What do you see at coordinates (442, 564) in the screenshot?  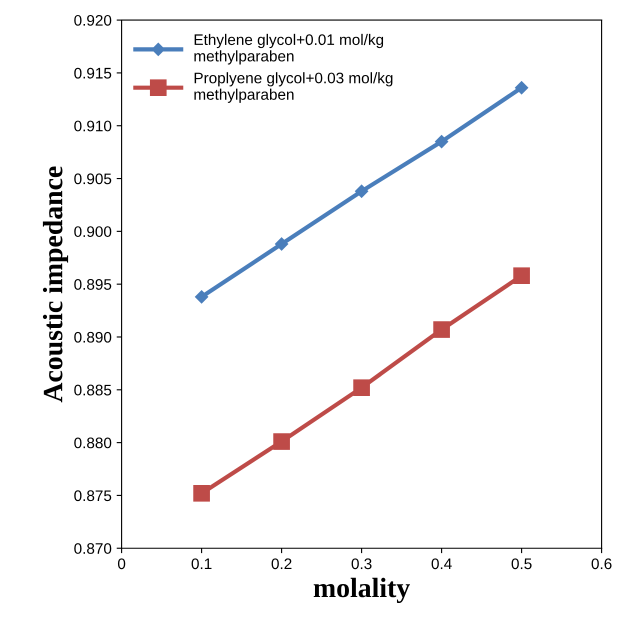 I see `x-tick-label: 0.4` at bounding box center [442, 564].